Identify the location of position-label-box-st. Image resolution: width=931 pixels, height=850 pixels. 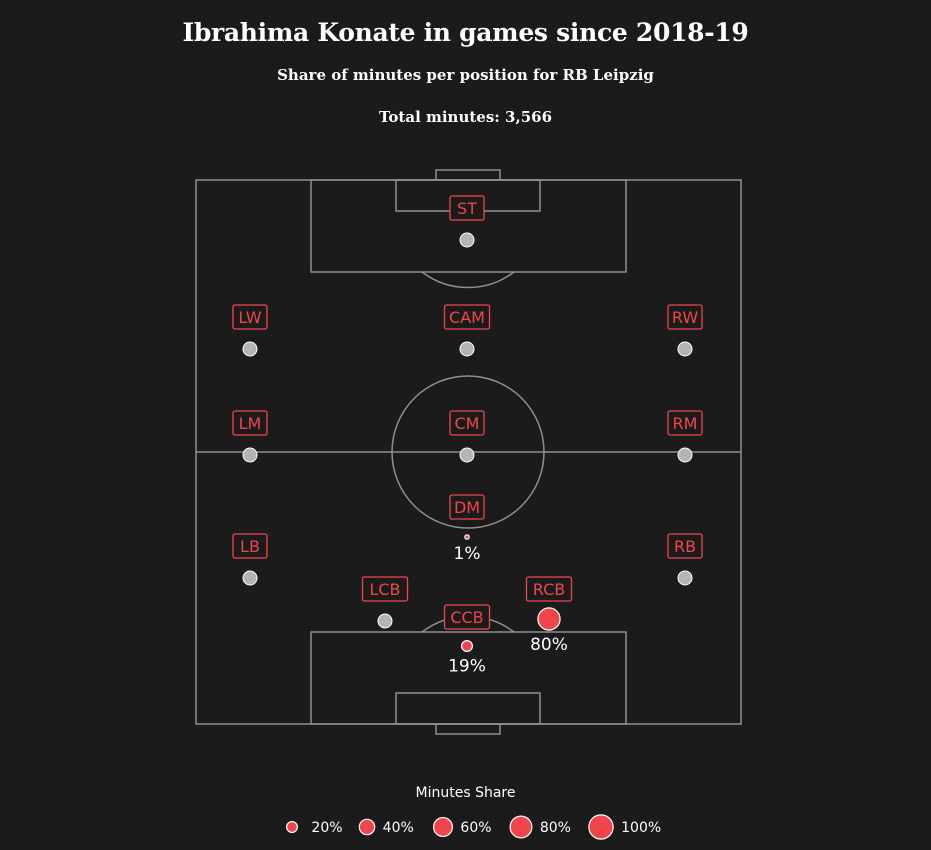
(467, 208).